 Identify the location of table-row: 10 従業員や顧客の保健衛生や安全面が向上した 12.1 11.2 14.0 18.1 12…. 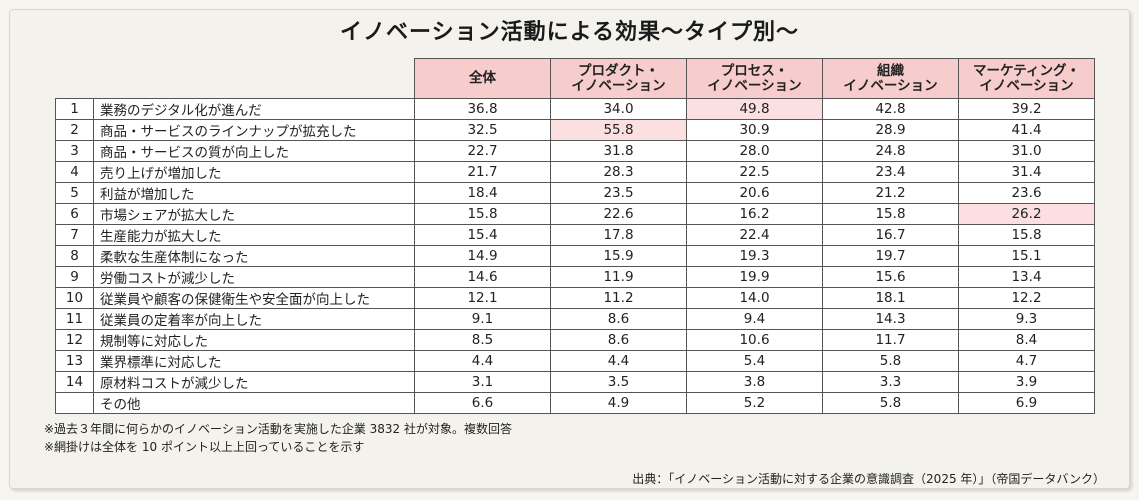
(575, 298).